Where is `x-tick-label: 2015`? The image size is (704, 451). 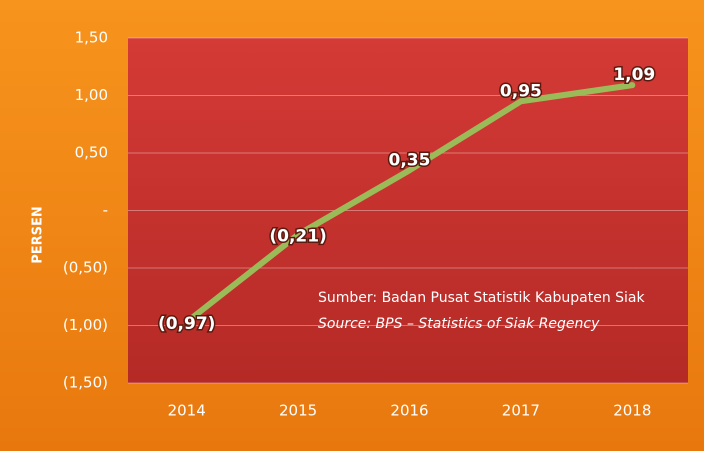 x-tick-label: 2015 is located at coordinates (298, 411).